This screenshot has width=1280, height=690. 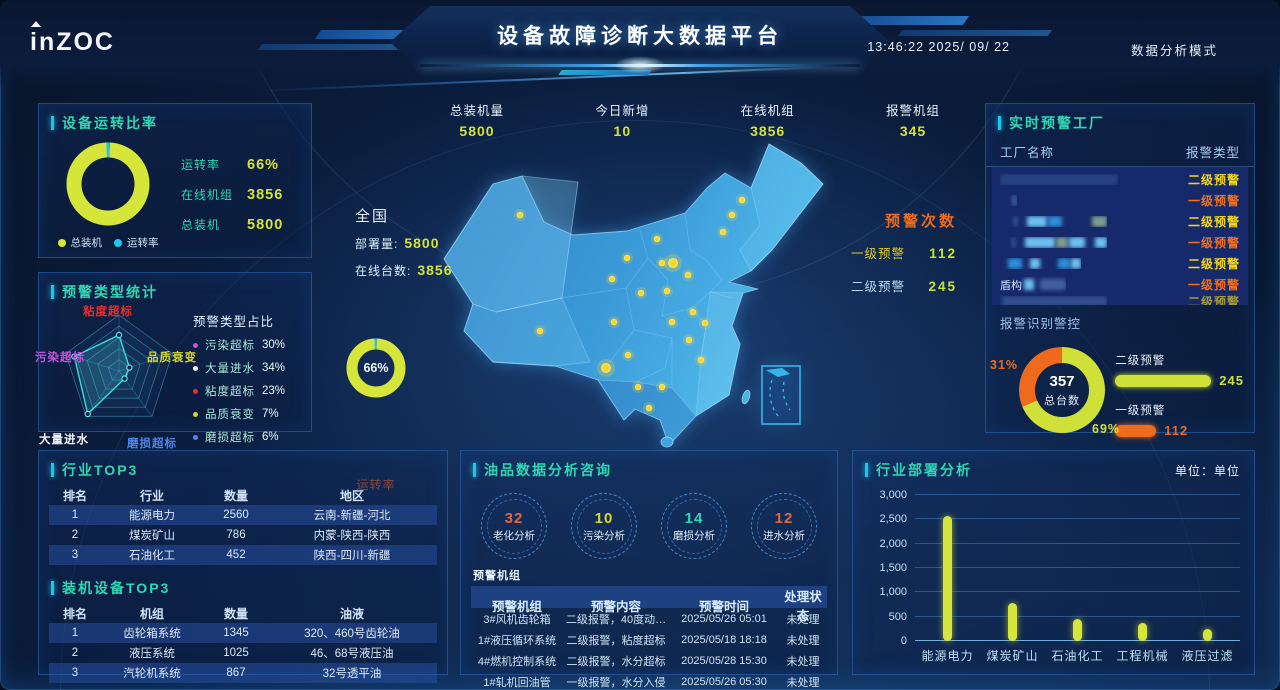 I want to click on warning-type-item: 大量进水 34%, so click(x=249, y=368).